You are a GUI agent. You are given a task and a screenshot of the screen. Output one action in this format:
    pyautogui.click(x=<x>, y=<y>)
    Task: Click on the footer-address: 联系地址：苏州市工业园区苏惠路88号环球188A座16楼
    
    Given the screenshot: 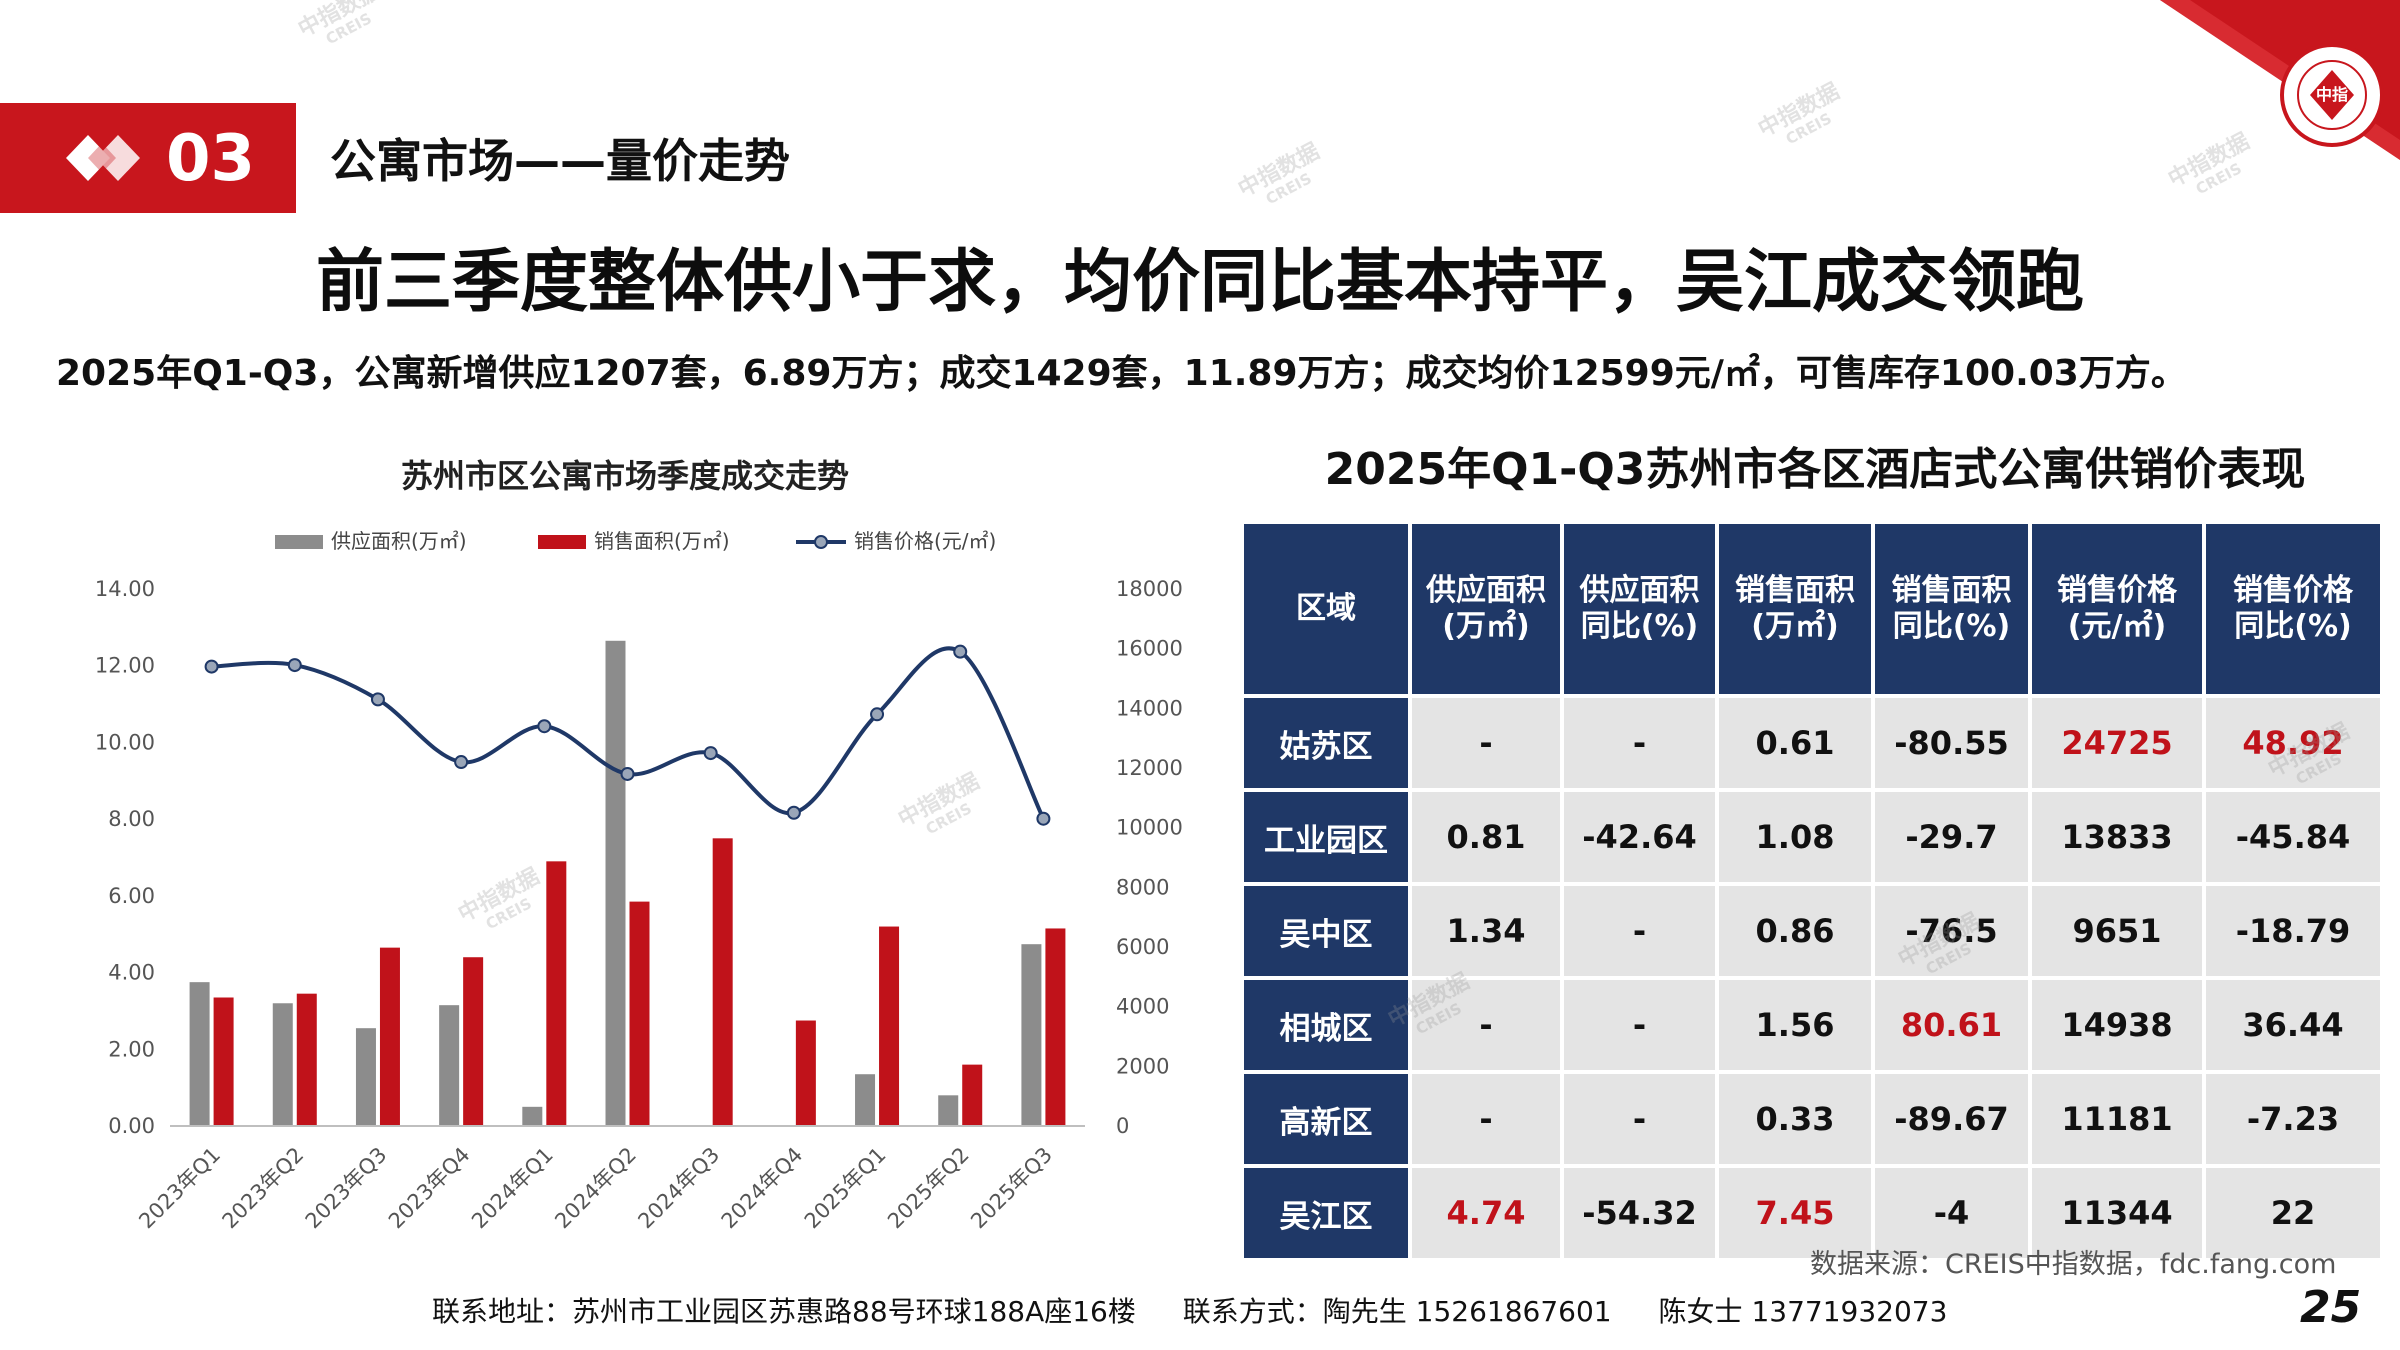 What is the action you would take?
    pyautogui.click(x=784, y=1311)
    